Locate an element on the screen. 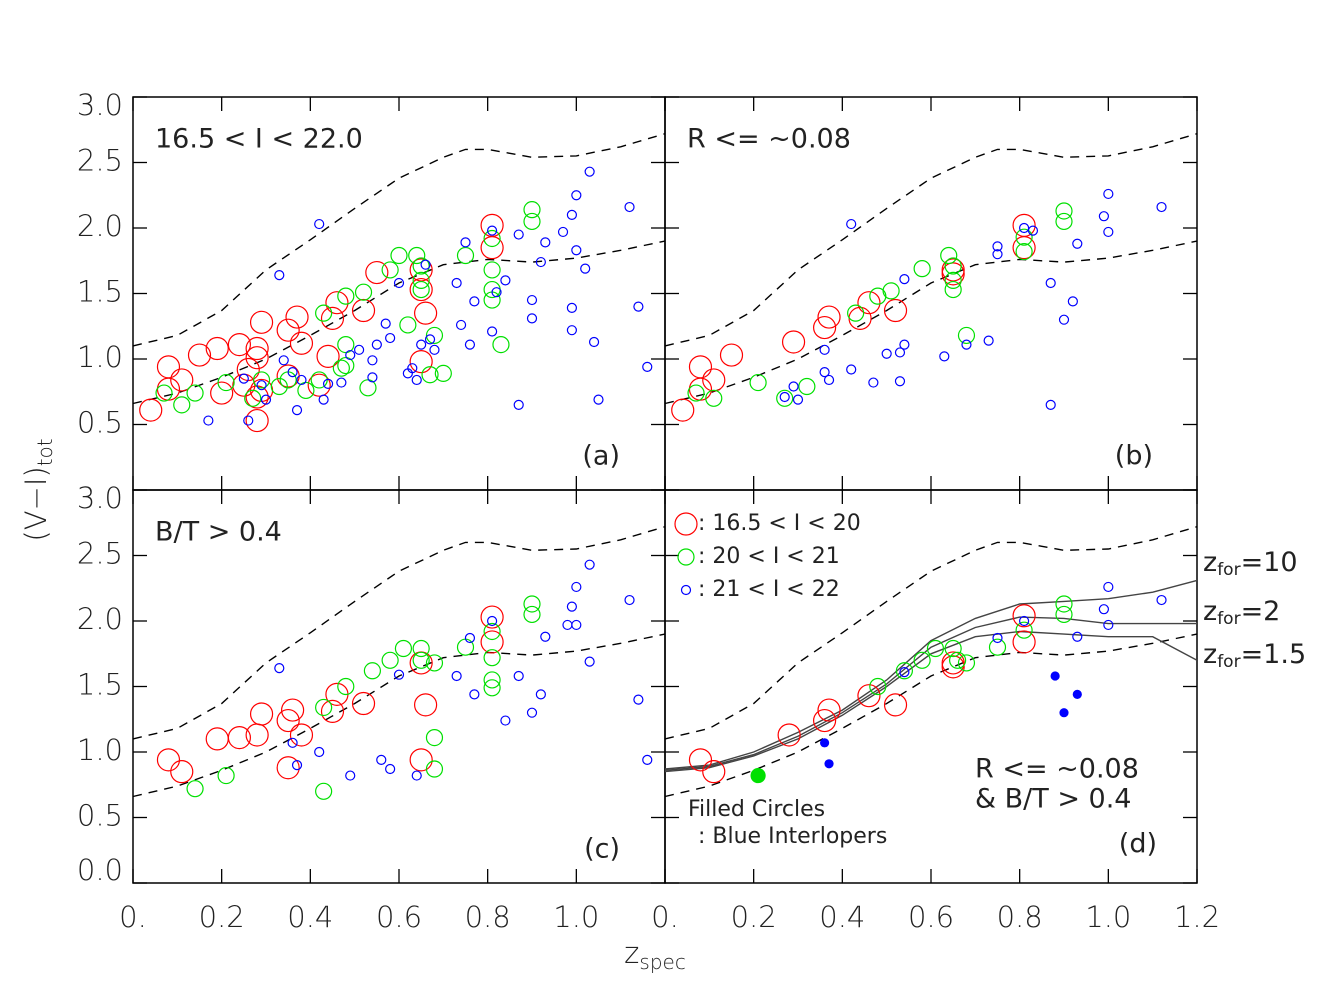  model-label-name: =2 is located at coordinates (1261, 611).